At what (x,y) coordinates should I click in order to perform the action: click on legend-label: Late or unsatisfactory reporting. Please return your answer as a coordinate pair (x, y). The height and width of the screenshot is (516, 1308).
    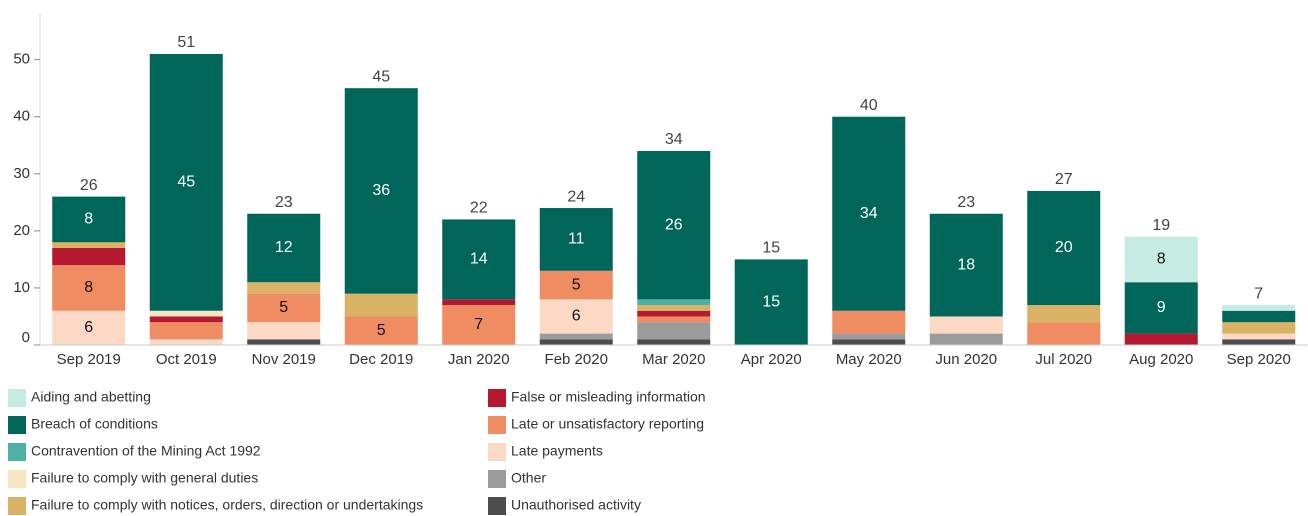
    Looking at the image, I should click on (607, 424).